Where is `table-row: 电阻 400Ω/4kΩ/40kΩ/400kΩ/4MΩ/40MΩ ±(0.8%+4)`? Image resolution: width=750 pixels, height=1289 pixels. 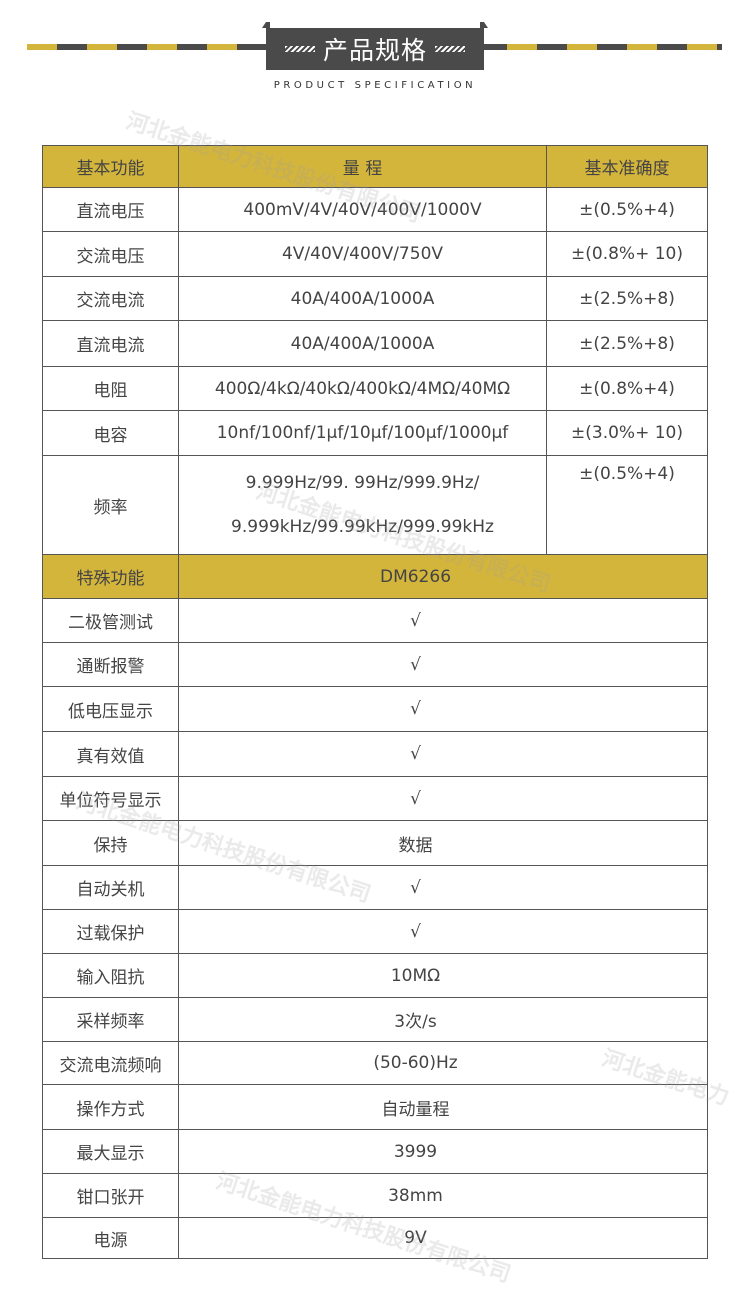
table-row: 电阻 400Ω/4kΩ/40kΩ/400kΩ/4MΩ/40MΩ ±(0.8%+4) is located at coordinates (375, 388).